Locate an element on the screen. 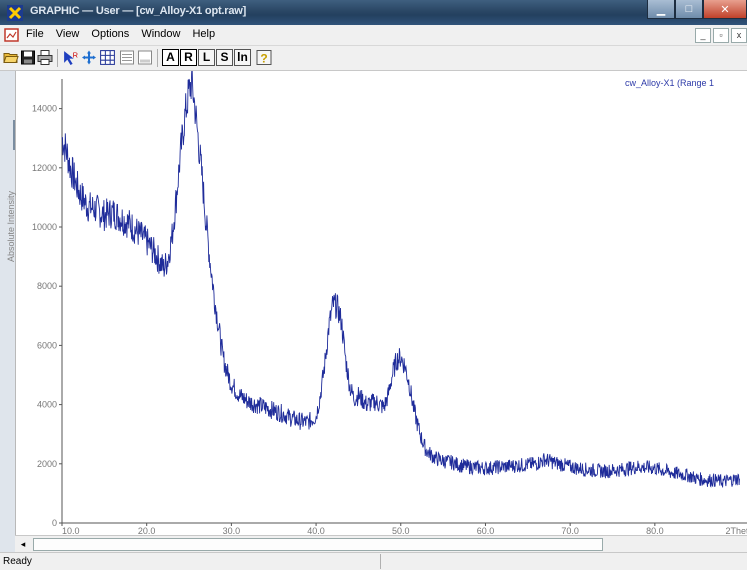 The image size is (747, 570). scrollbar-thumb is located at coordinates (318, 544).